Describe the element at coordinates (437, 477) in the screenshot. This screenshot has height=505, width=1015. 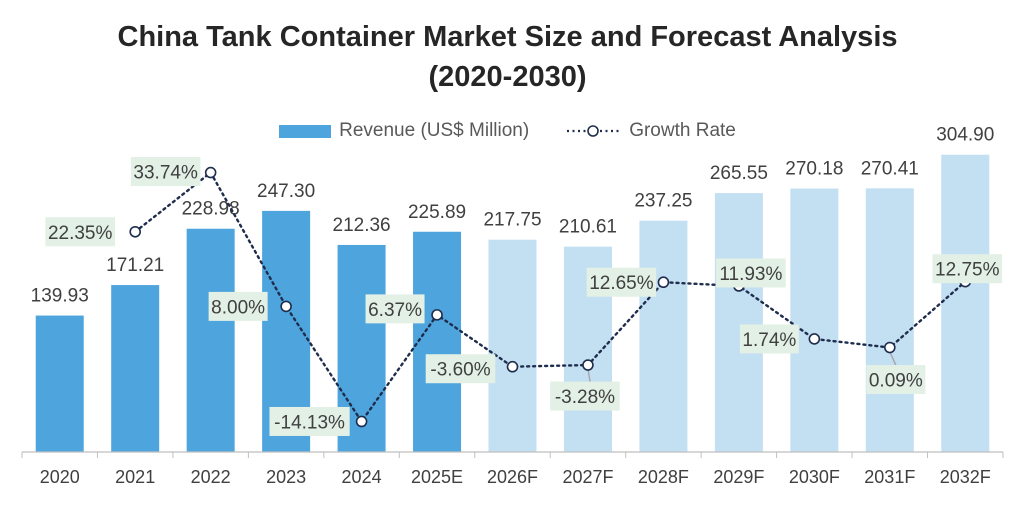
I see `x-tick-label: 2025E` at that location.